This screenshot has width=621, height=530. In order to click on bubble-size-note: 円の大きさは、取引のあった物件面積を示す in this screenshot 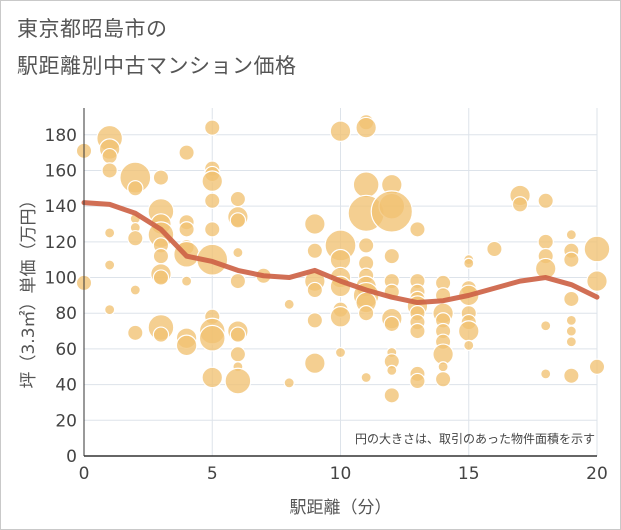, I will do `click(475, 438)`.